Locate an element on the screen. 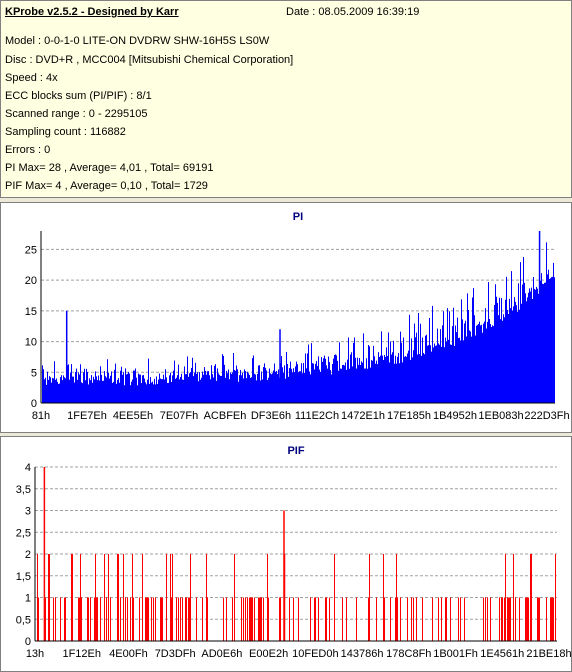 Image resolution: width=572 pixels, height=672 pixels. x-tick-label: 10FED0h is located at coordinates (315, 654).